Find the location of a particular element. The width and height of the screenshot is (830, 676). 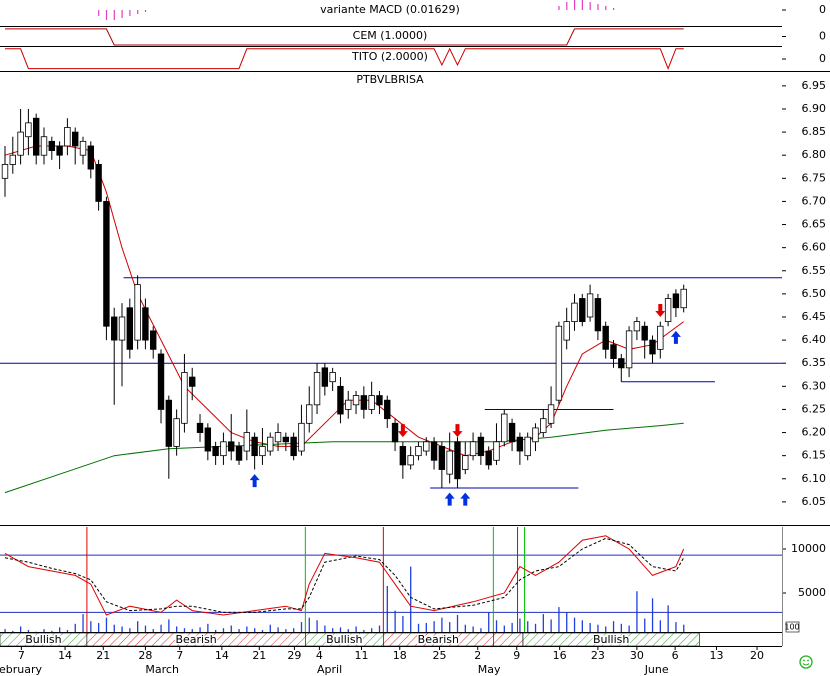

y-tick-label: 6.75 is located at coordinates (814, 177).